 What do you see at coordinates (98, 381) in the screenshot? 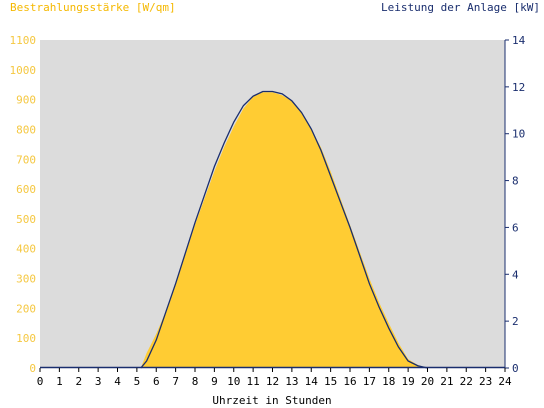
I see `x-tick-label: 3` at bounding box center [98, 381].